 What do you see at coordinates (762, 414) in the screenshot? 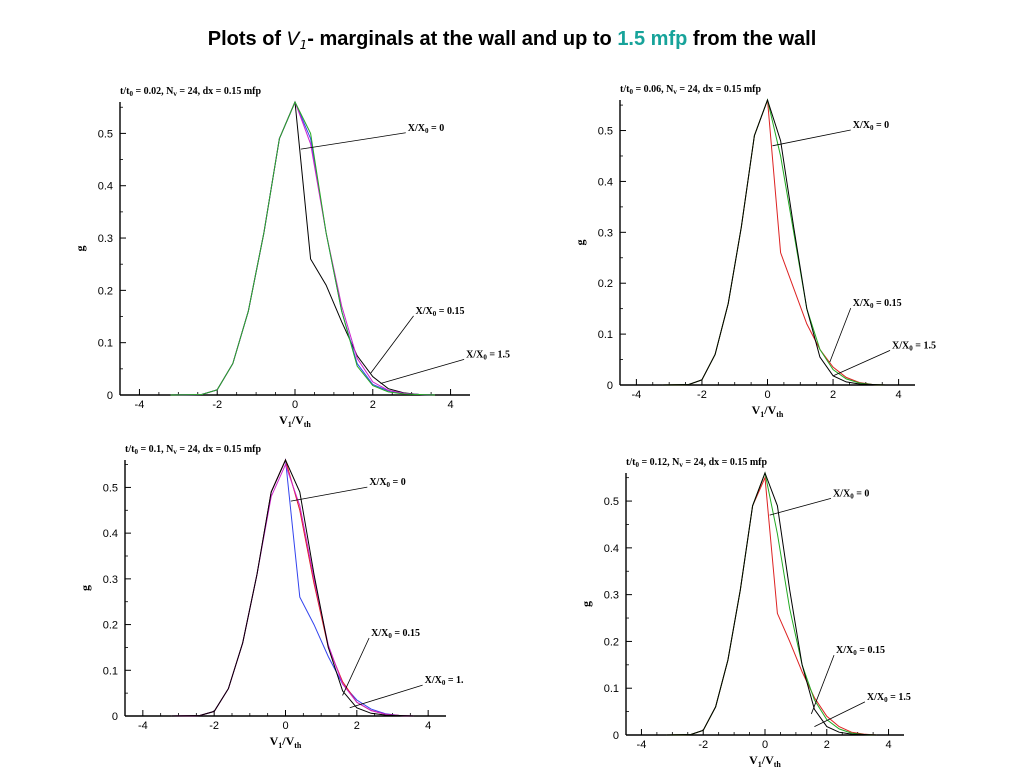
I see `x-label-subscript: 1` at bounding box center [762, 414].